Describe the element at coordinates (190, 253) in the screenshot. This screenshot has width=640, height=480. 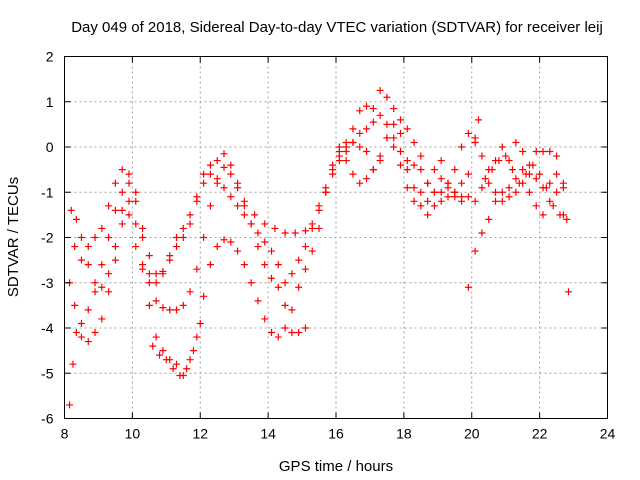
I see `series-track-d` at that location.